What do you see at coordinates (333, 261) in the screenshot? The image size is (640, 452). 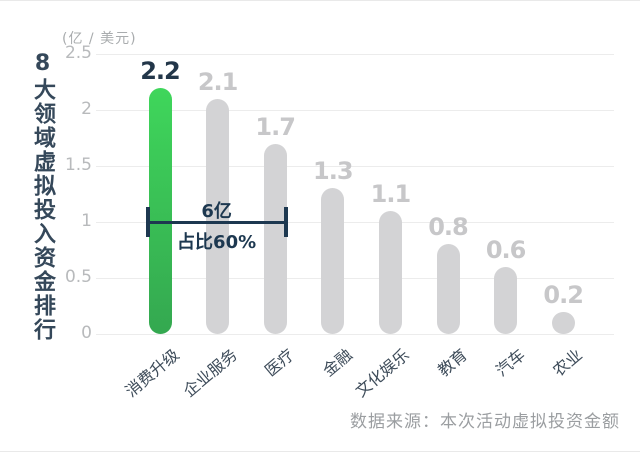 I see `bar-金融` at bounding box center [333, 261].